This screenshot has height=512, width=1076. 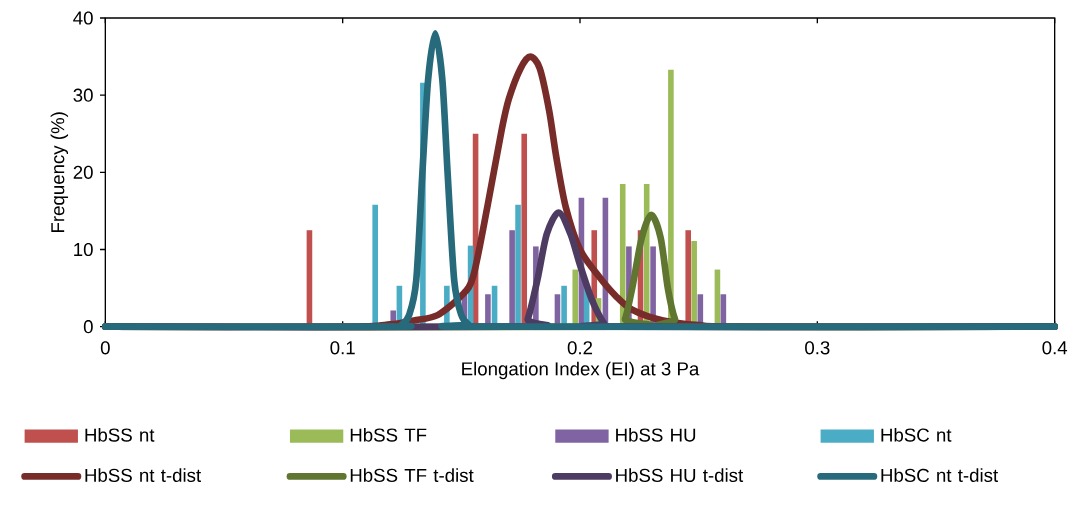 I want to click on legend-label: HbSS nt, so click(x=120, y=434).